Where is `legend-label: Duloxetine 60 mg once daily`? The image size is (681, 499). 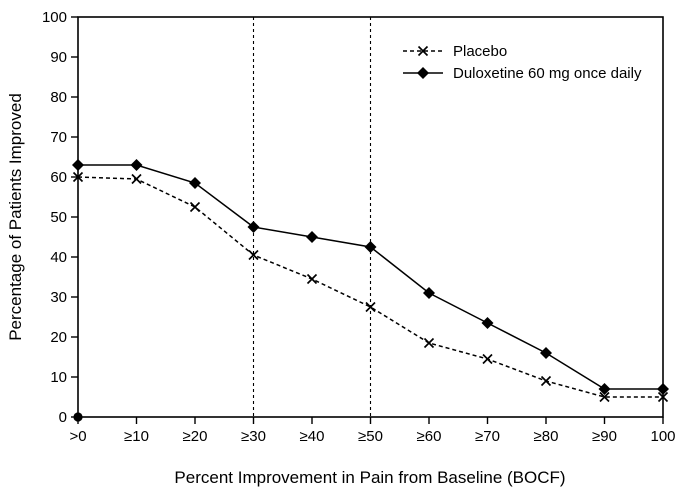
legend-label: Duloxetine 60 mg once daily is located at coordinates (547, 73).